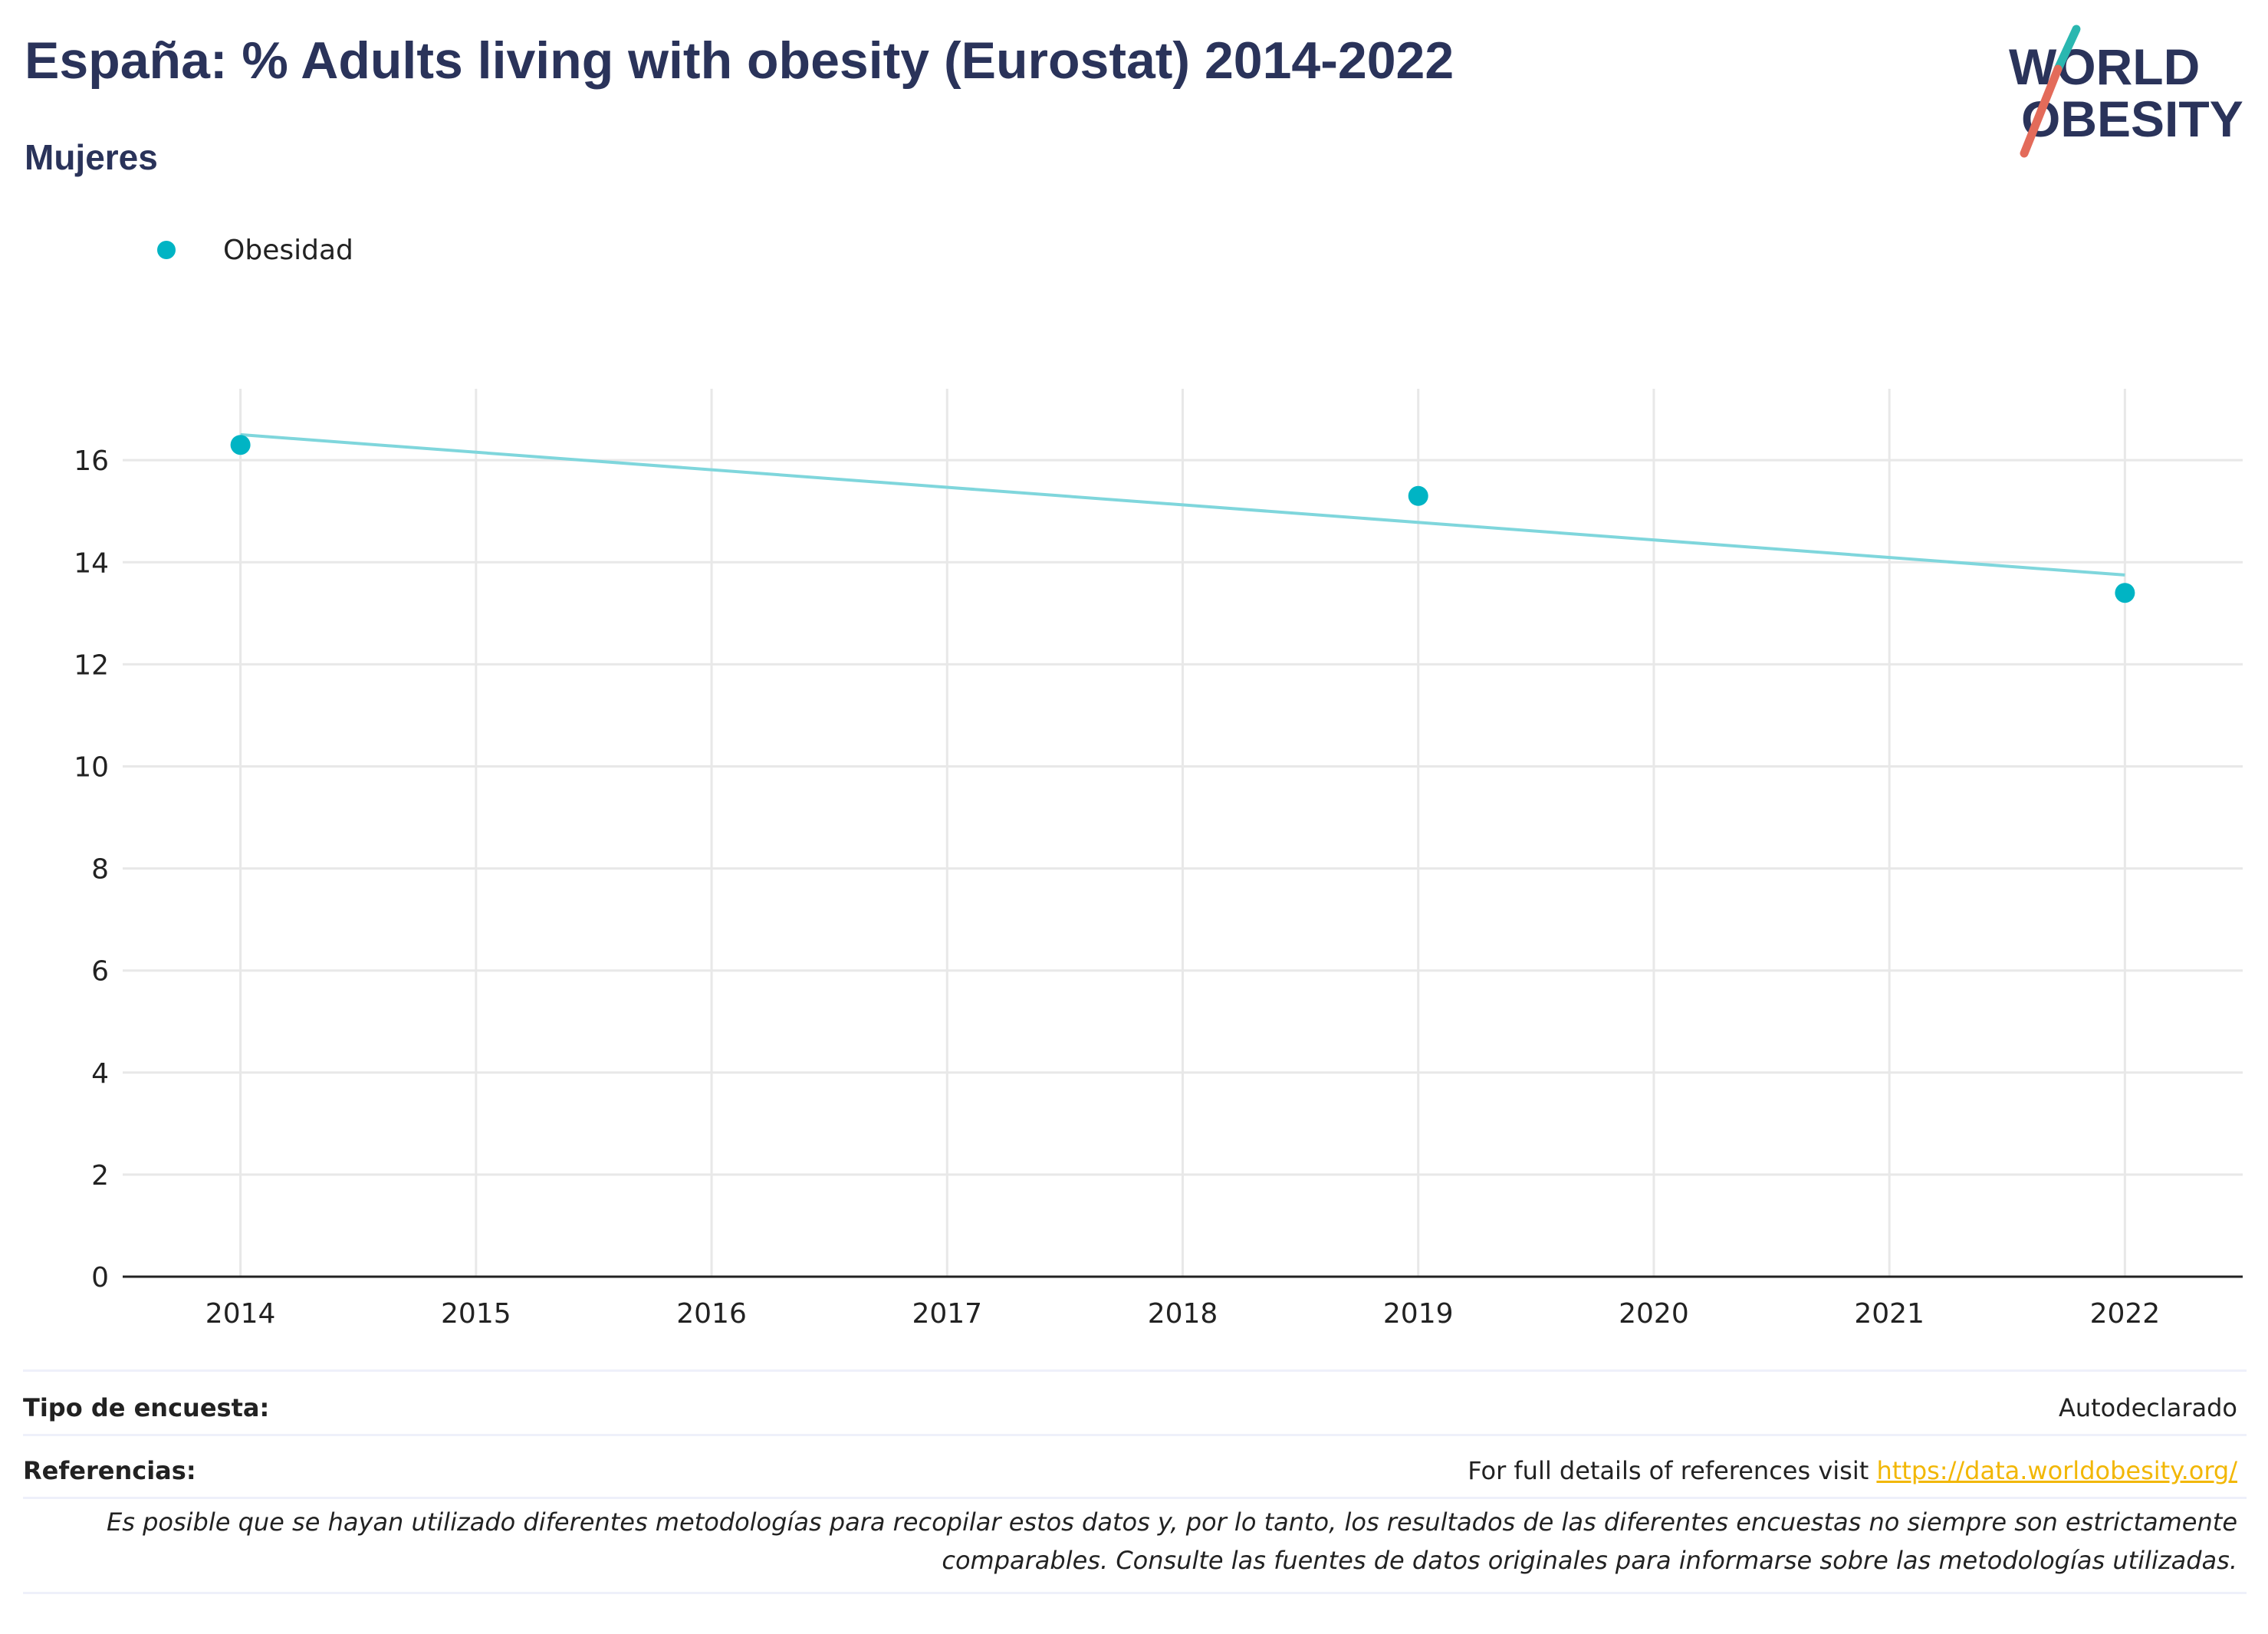 Image resolution: width=2268 pixels, height=1634 pixels. What do you see at coordinates (100, 1278) in the screenshot?
I see `y-tick-label: 0` at bounding box center [100, 1278].